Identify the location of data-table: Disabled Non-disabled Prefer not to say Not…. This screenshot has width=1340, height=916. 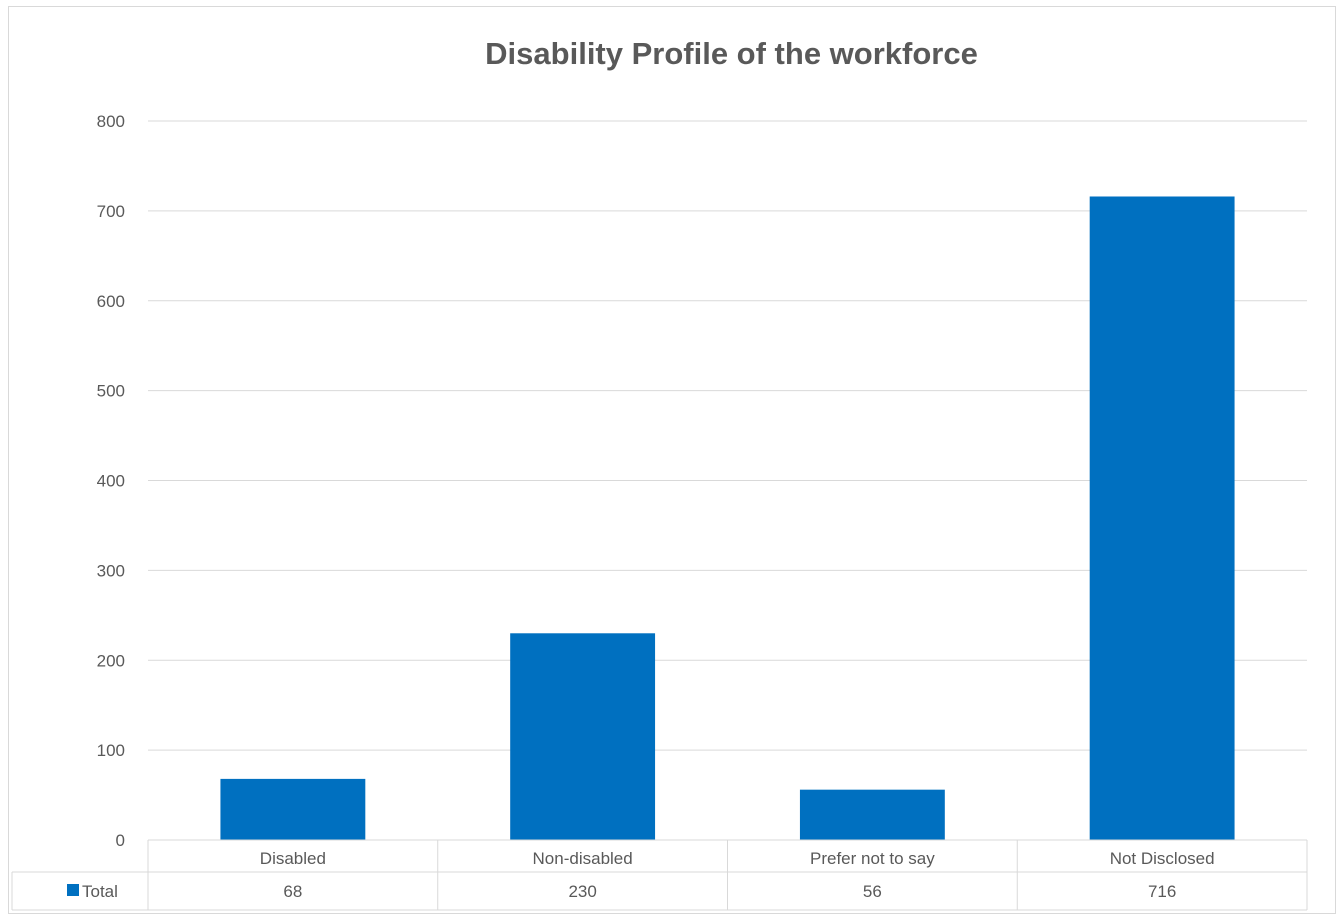
(659, 875).